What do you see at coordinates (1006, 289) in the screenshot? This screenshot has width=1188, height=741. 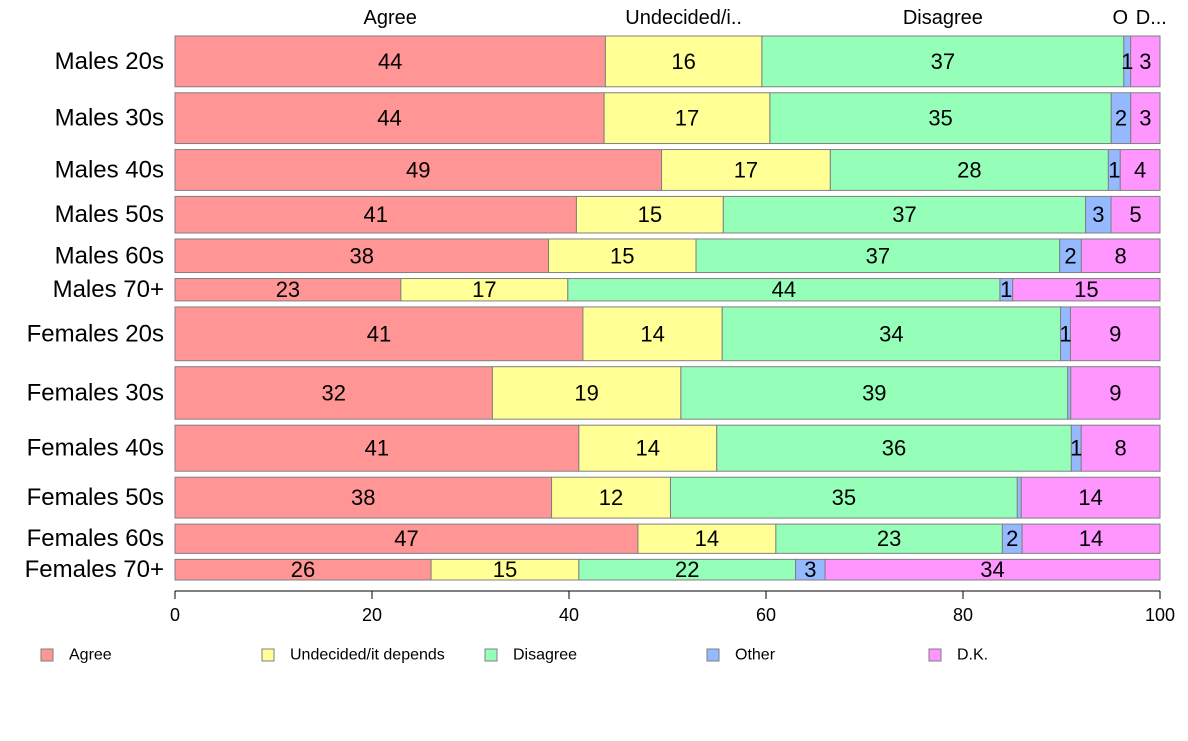 I see `value-label-males-70-other: 1` at bounding box center [1006, 289].